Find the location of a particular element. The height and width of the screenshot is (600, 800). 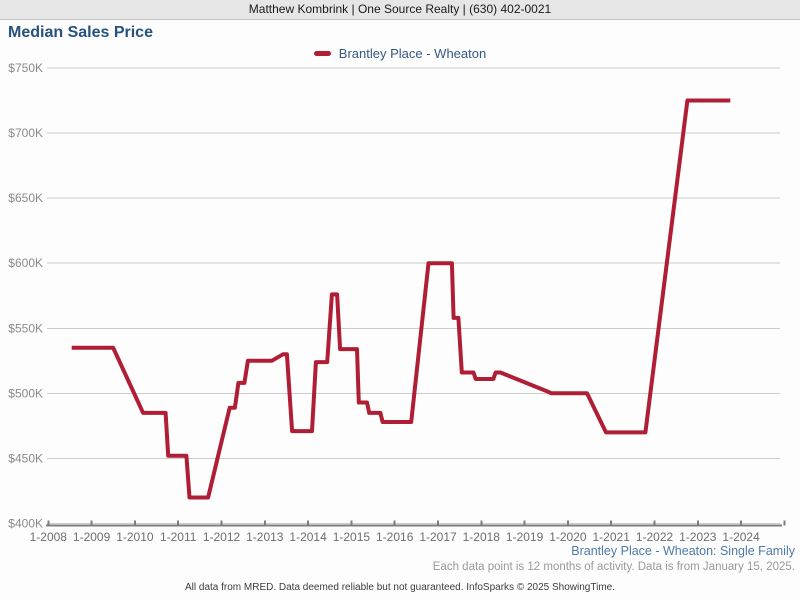

y-tick-label: $600K is located at coordinates (25, 263).